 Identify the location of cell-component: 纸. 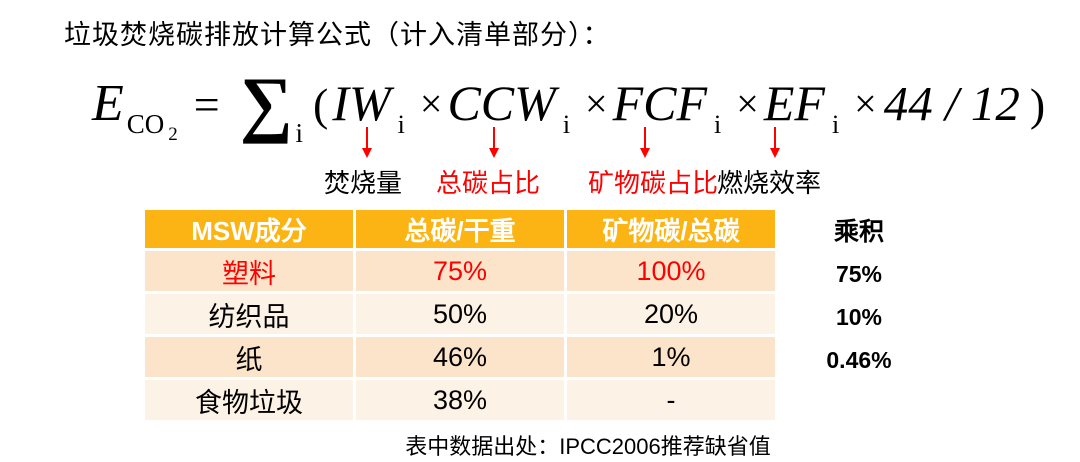
(249, 357).